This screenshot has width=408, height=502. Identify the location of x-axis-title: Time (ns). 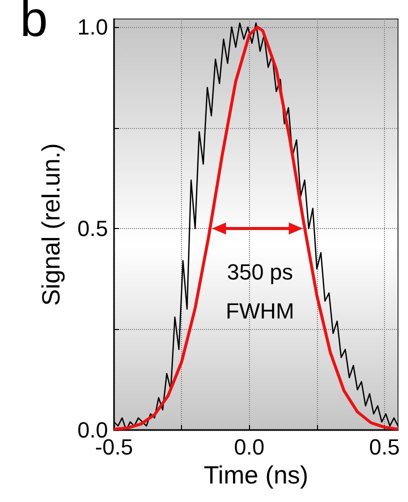
(256, 475).